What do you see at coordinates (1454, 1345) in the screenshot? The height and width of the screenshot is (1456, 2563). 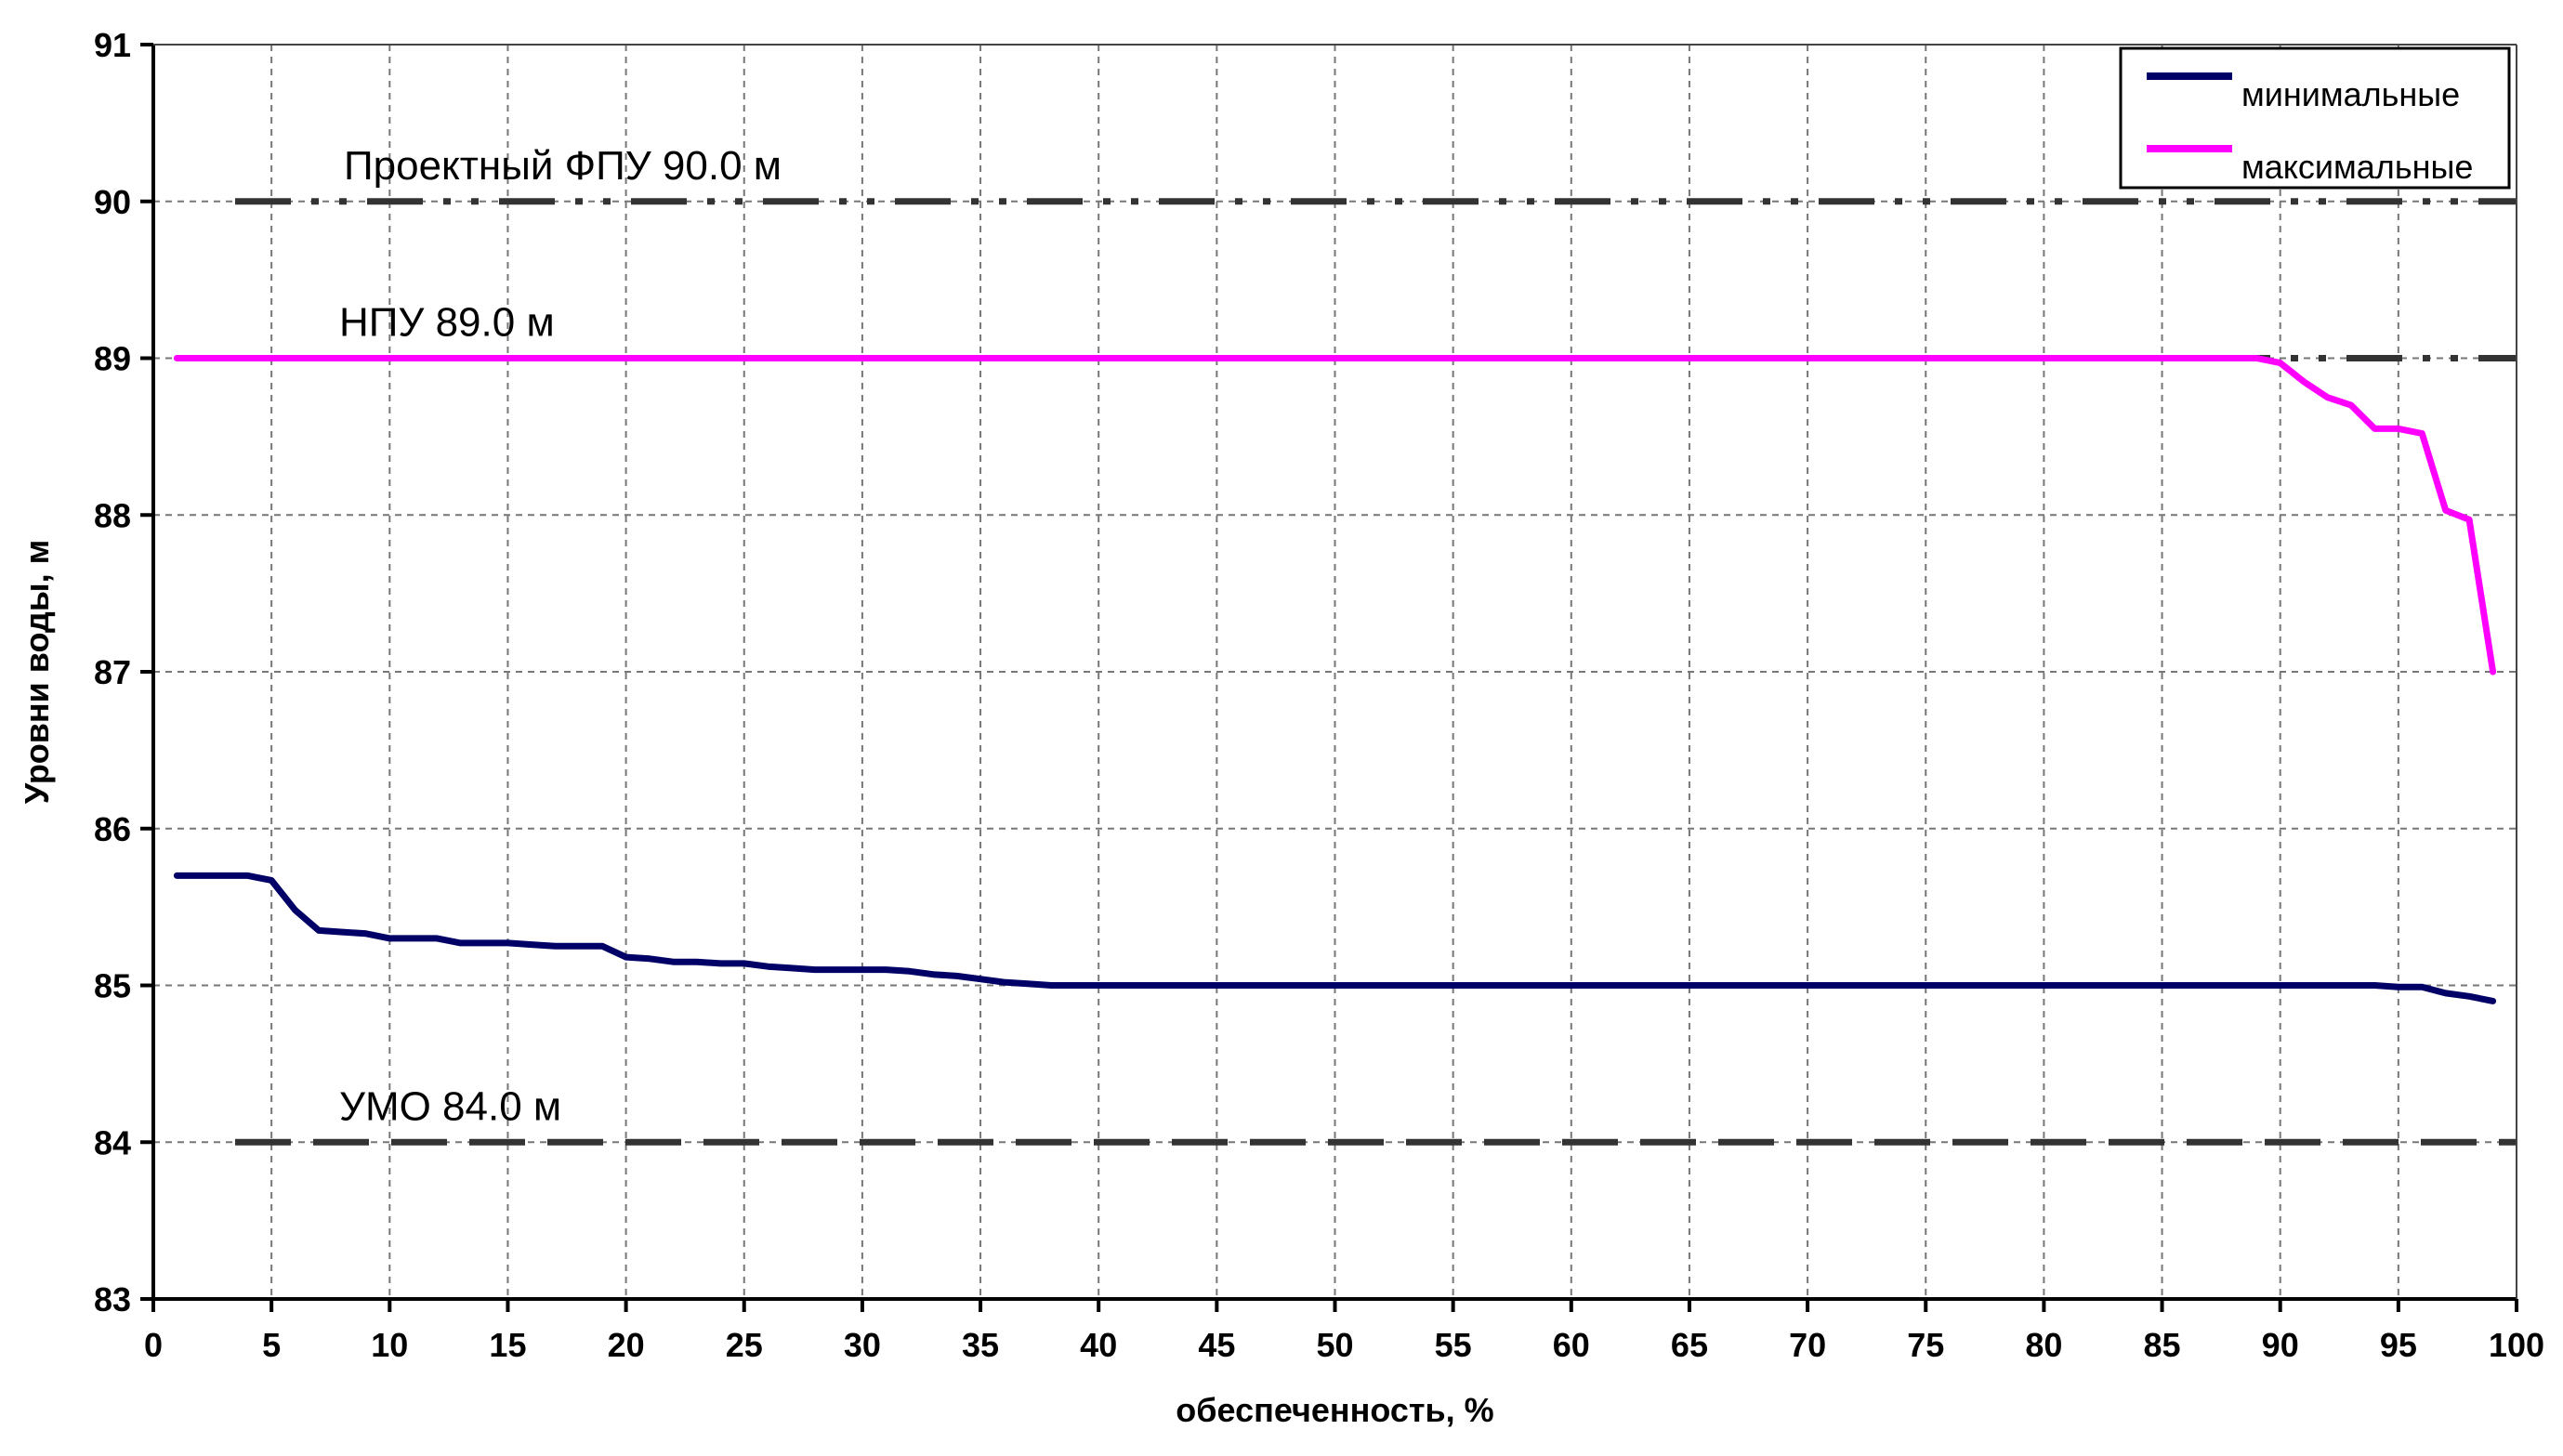 I see `x-tick-label: 55` at bounding box center [1454, 1345].